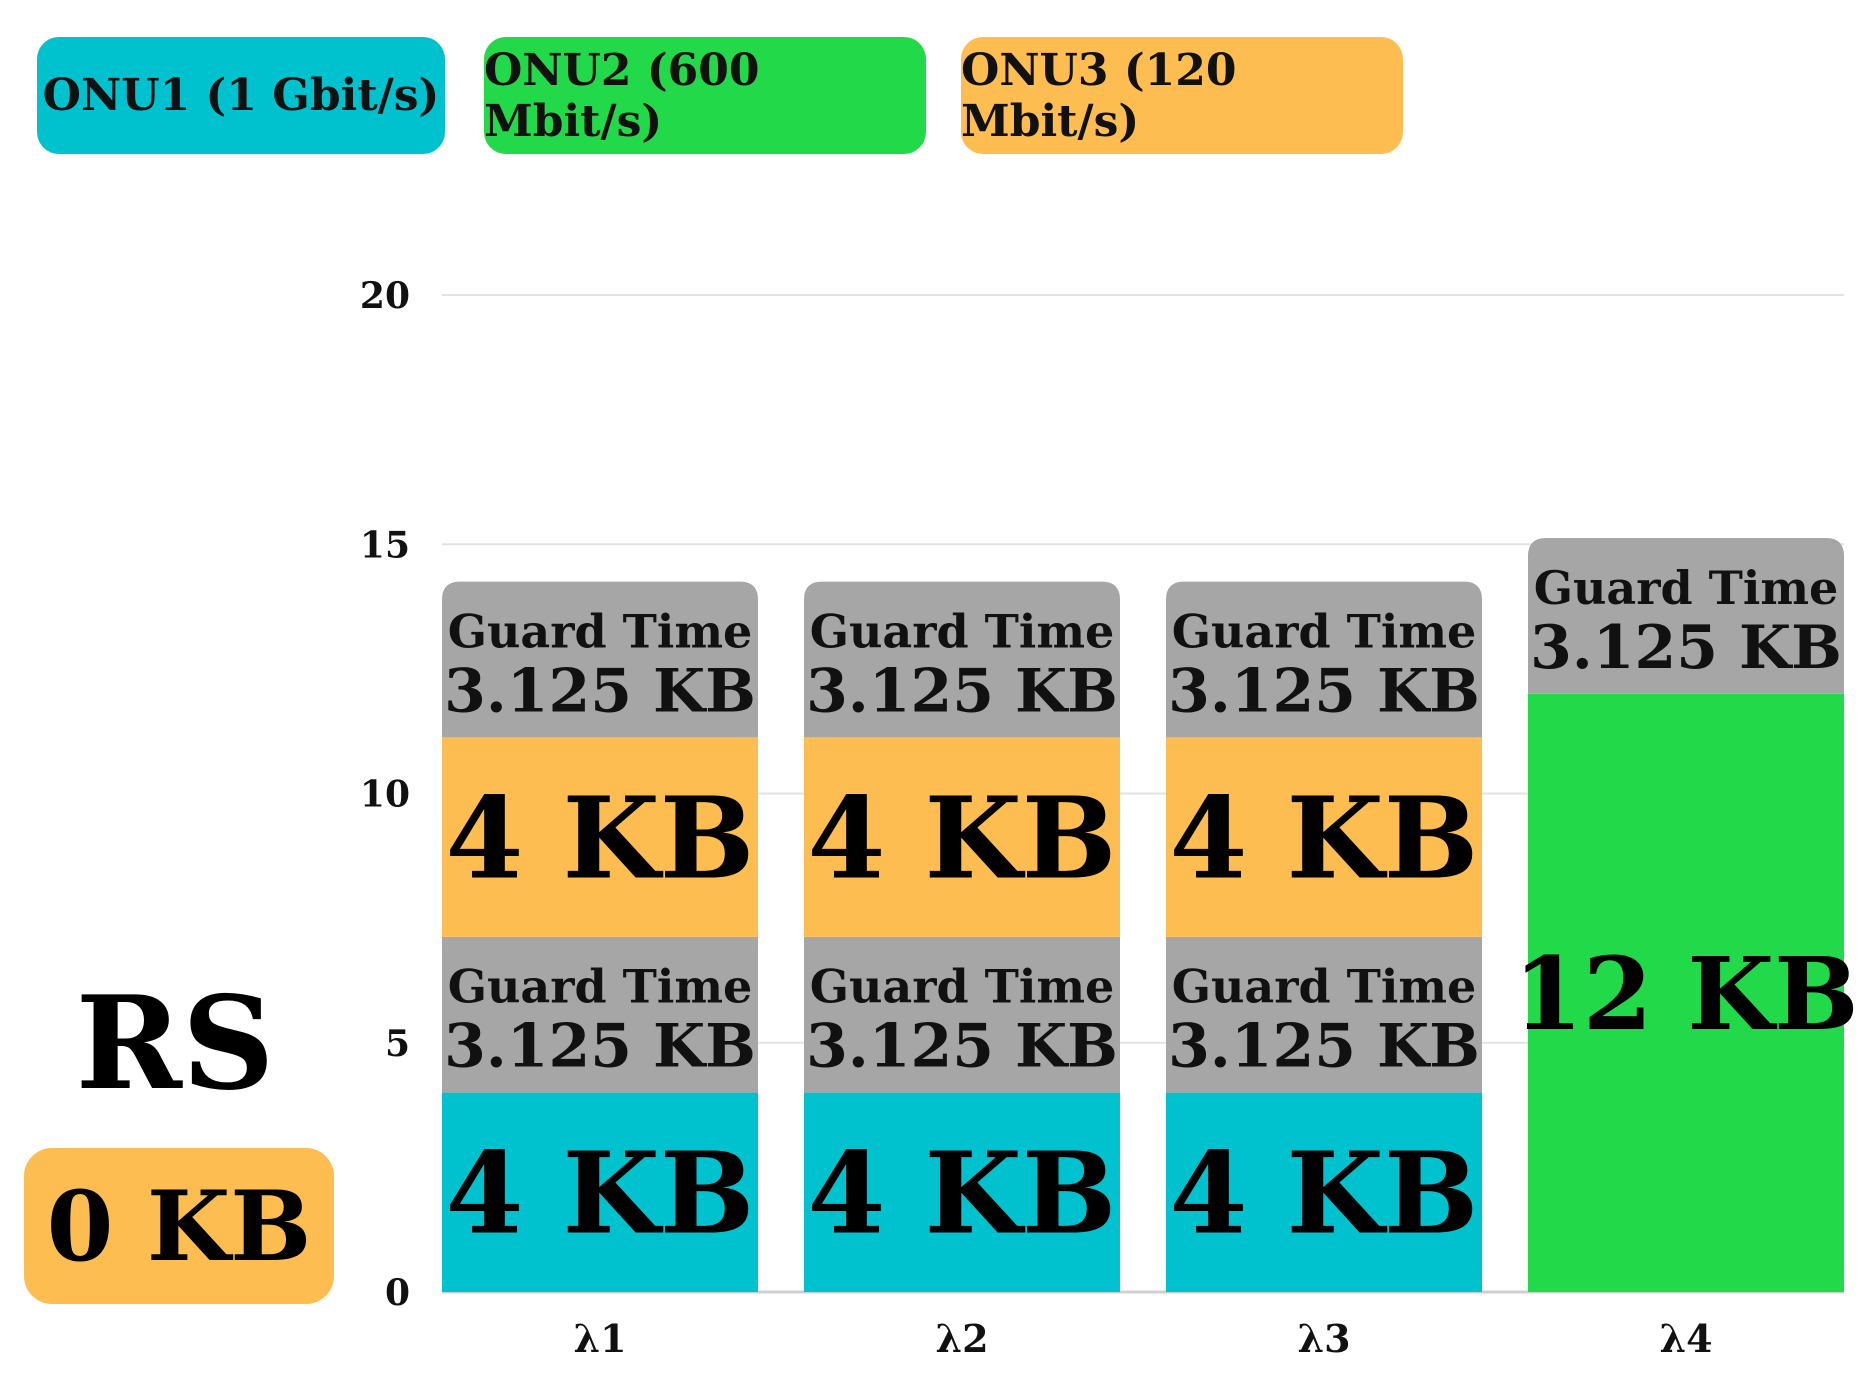  I want to click on data-value-label: 12 KB, so click(1685, 994).